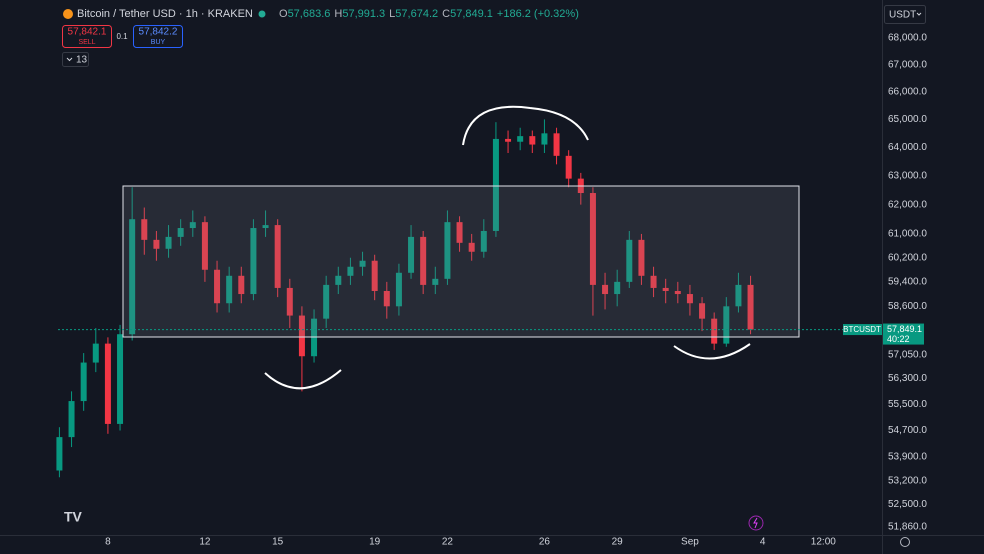  Describe the element at coordinates (205, 542) in the screenshot. I see `x-tick-label: 12` at that location.